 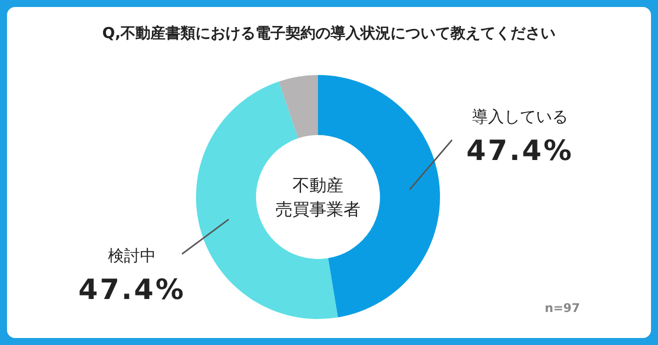 What do you see at coordinates (329, 33) in the screenshot?
I see `chart-title: Q,不動産書類における電子契約の導入状況について教えてください` at bounding box center [329, 33].